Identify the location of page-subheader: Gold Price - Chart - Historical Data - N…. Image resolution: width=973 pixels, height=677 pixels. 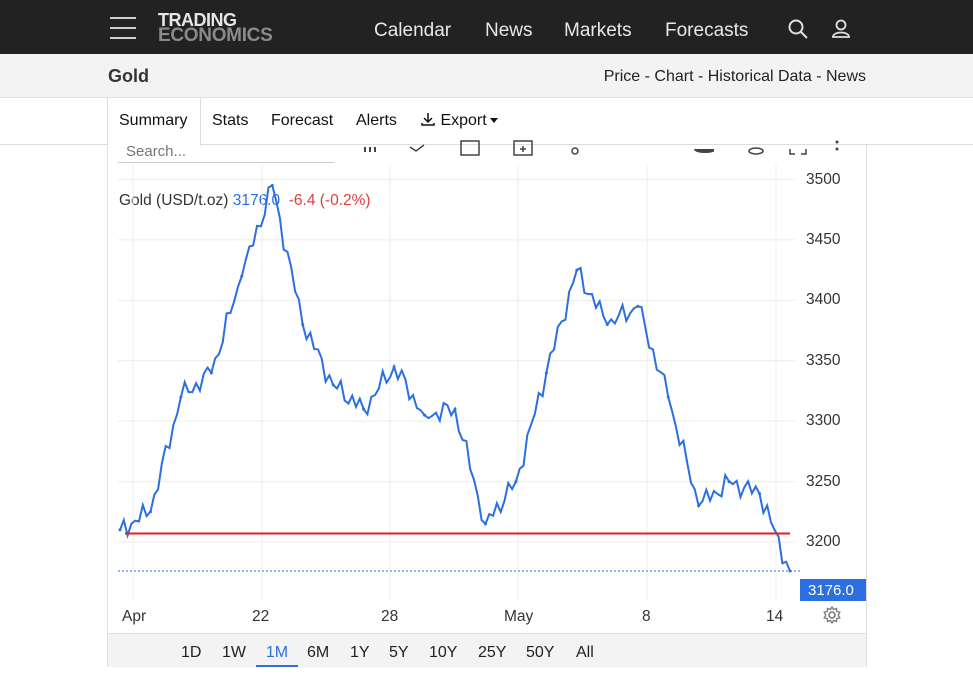
(486, 76).